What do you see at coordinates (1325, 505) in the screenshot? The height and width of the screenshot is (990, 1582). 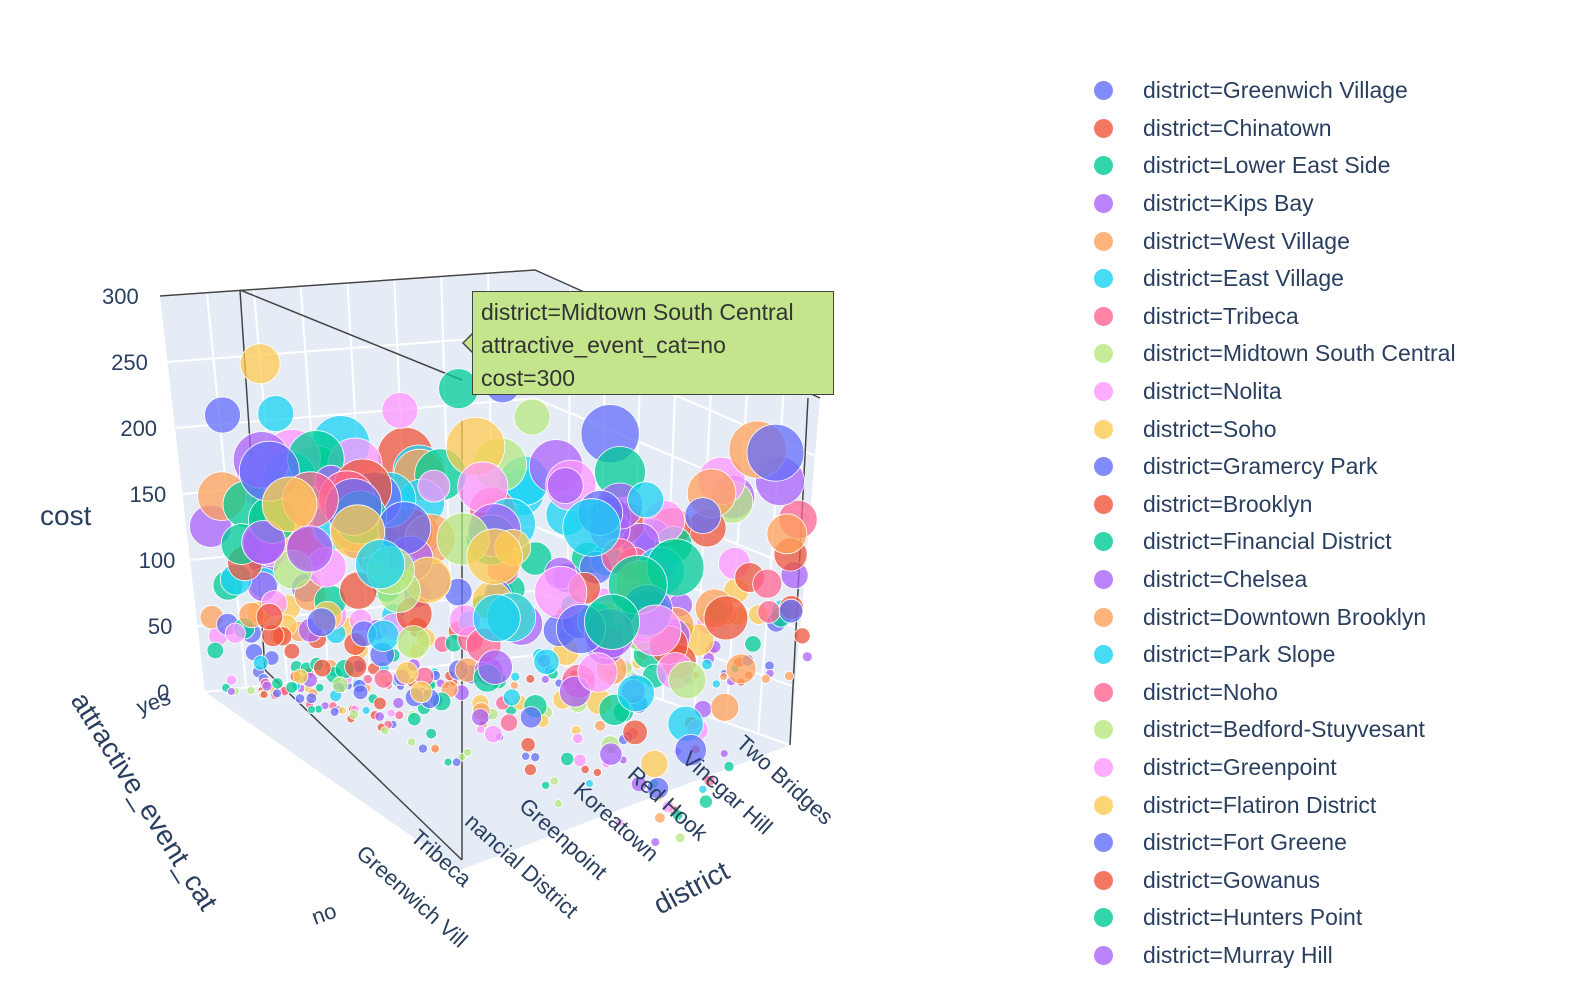 I see `legend-item: district=Brooklyn` at bounding box center [1325, 505].